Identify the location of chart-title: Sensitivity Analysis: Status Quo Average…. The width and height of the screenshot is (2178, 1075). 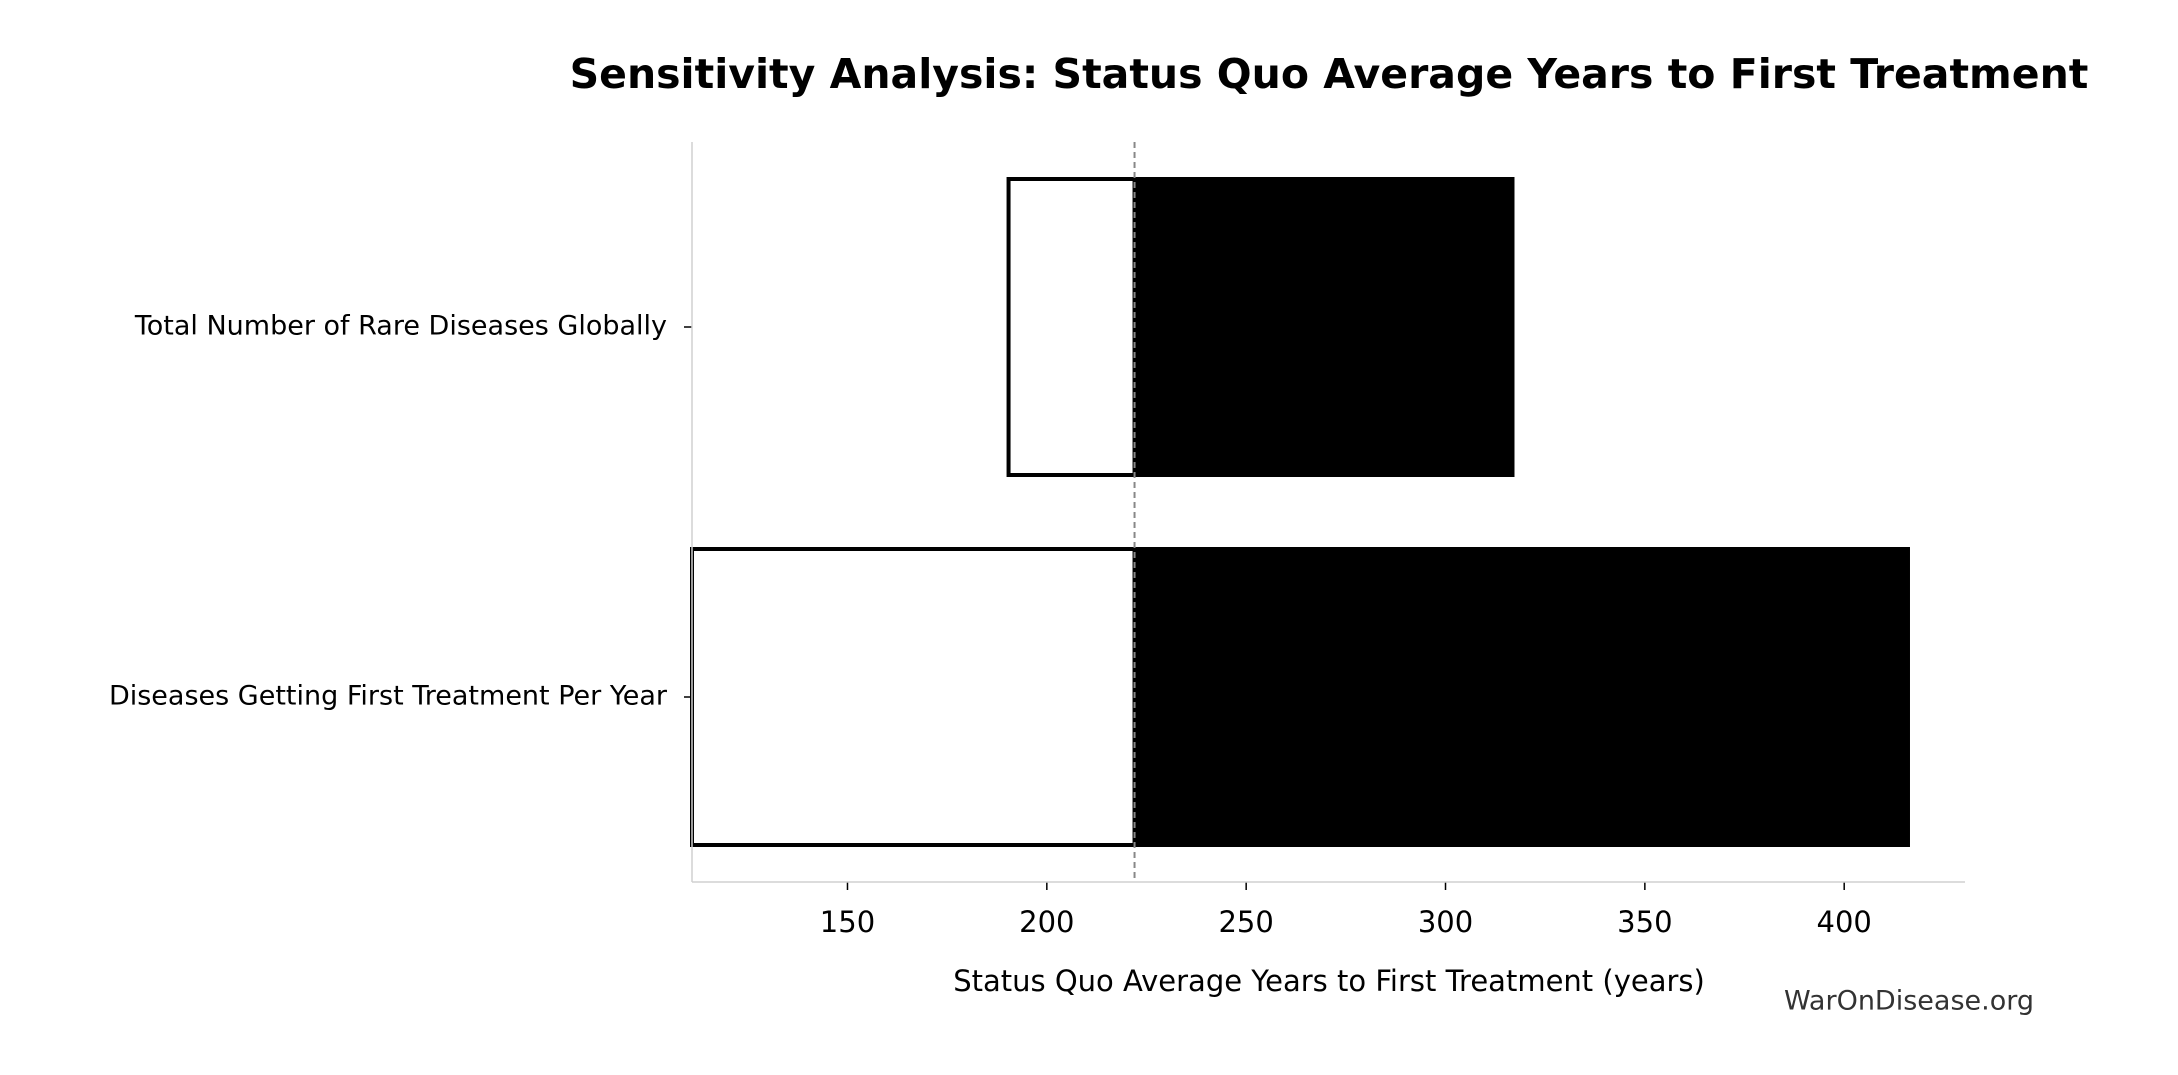
(1329, 74).